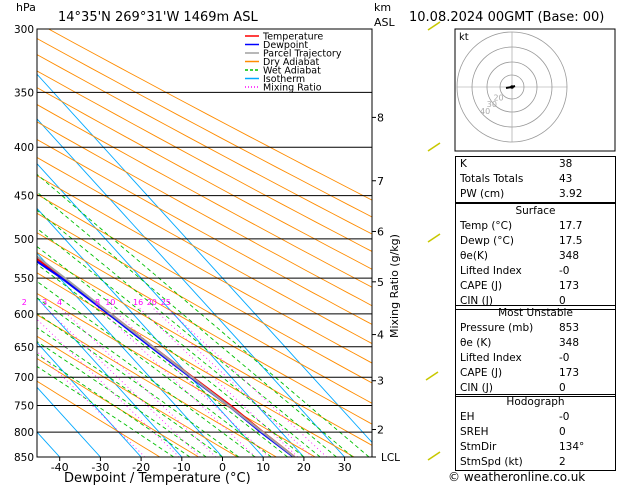 The image size is (629, 486). I want to click on surface-row: θe(K) 348, so click(535, 256).